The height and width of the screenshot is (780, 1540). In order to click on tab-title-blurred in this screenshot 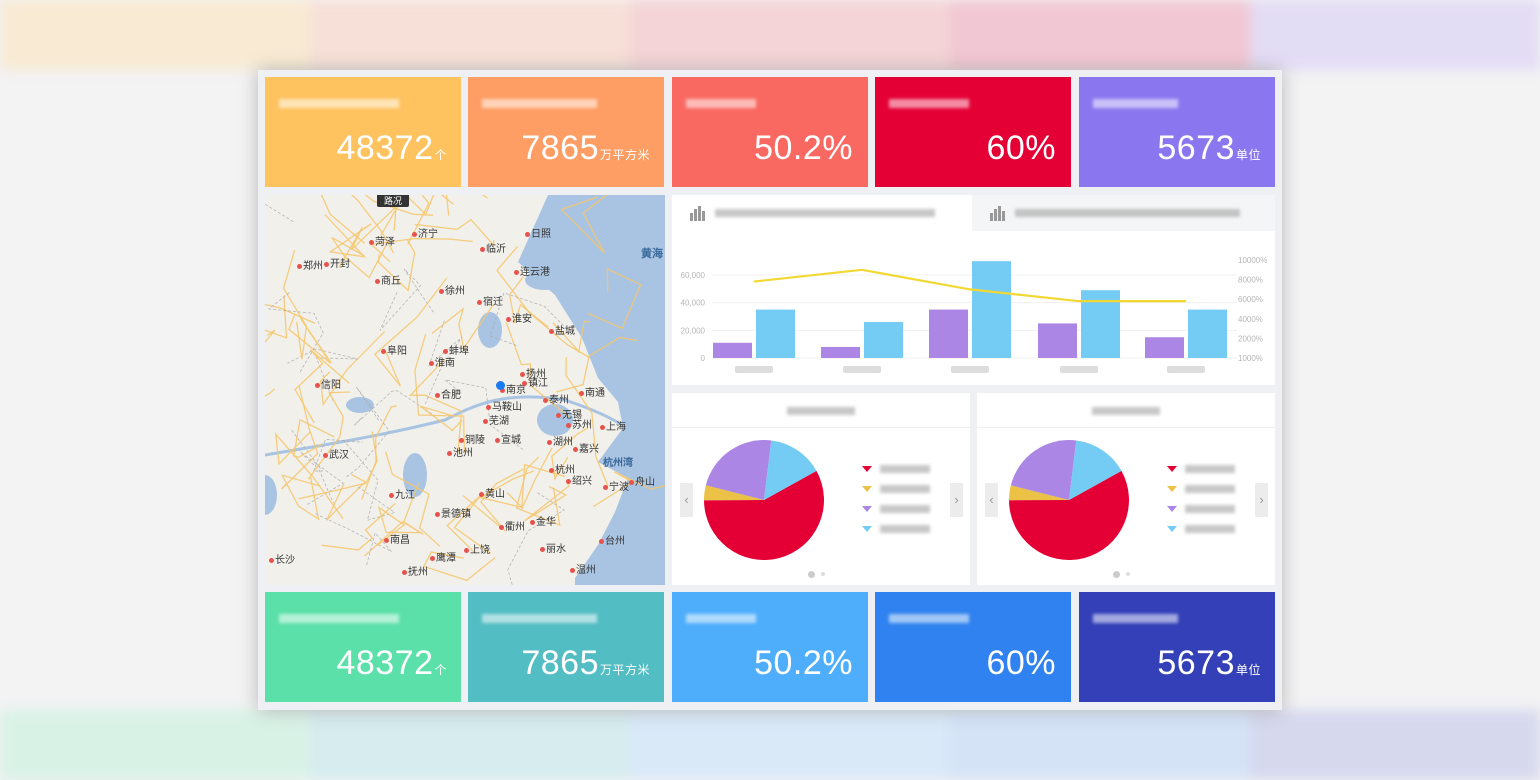, I will do `click(825, 213)`.